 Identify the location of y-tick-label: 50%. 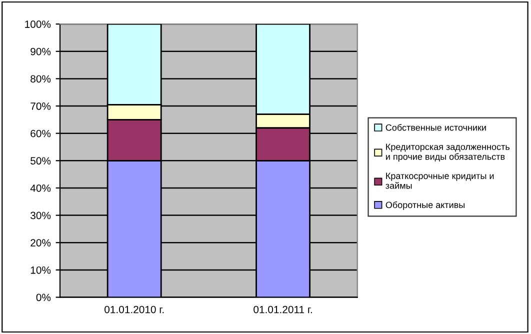
(40, 161).